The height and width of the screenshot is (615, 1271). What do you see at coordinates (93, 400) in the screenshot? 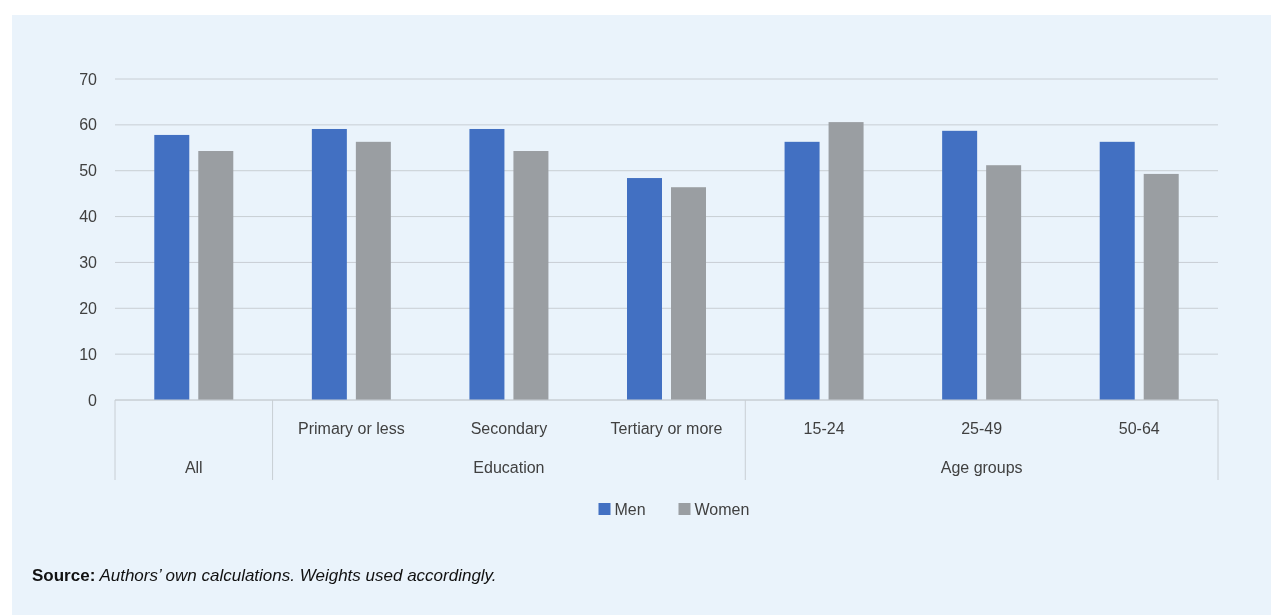
I see `y-tick-label: 0` at bounding box center [93, 400].